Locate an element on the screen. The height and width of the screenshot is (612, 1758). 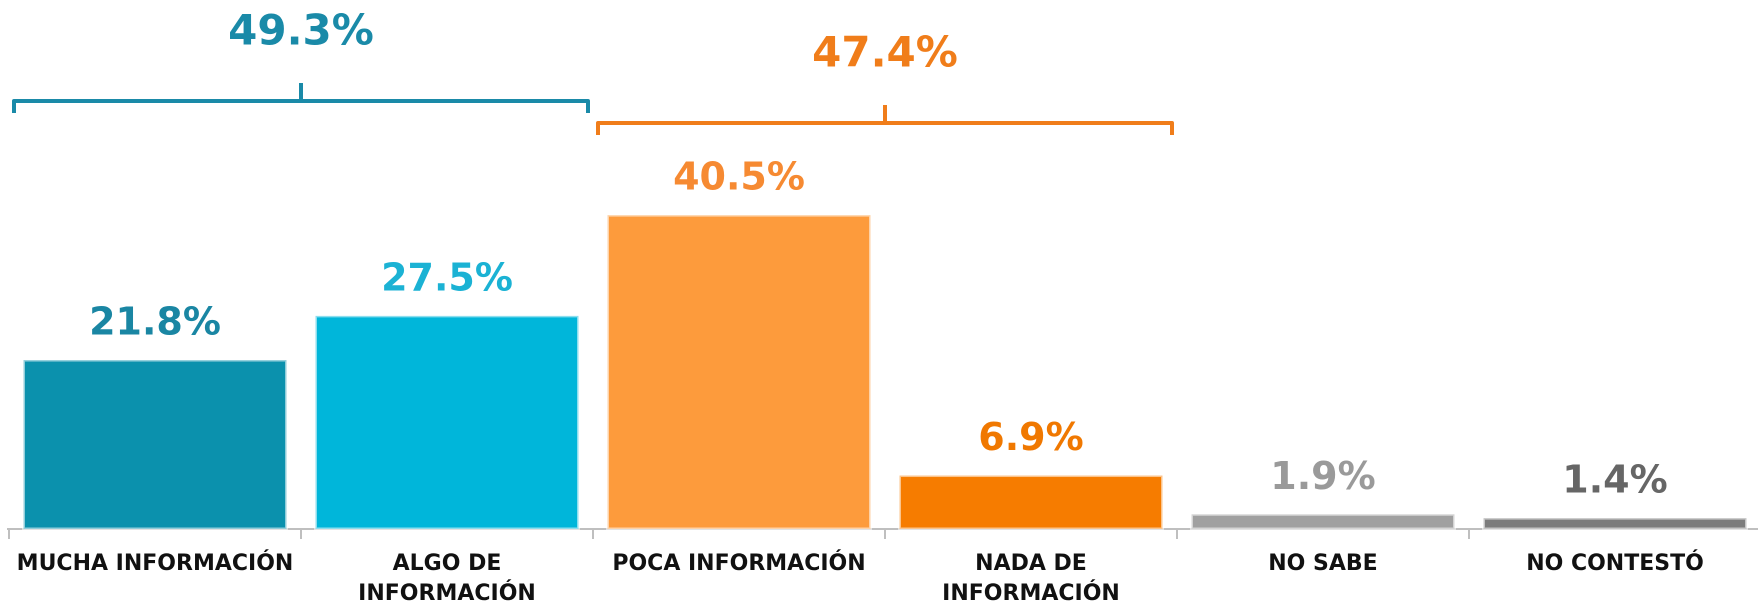
group-label: 49.3% is located at coordinates (301, 30).